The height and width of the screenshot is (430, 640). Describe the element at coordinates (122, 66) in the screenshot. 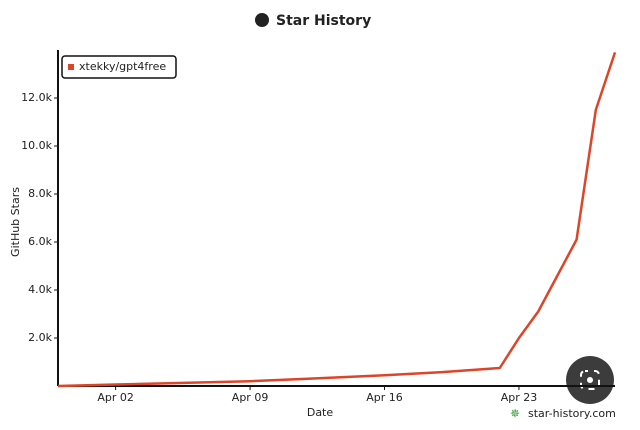

I see `legend-label: xtekky/gpt4free` at that location.